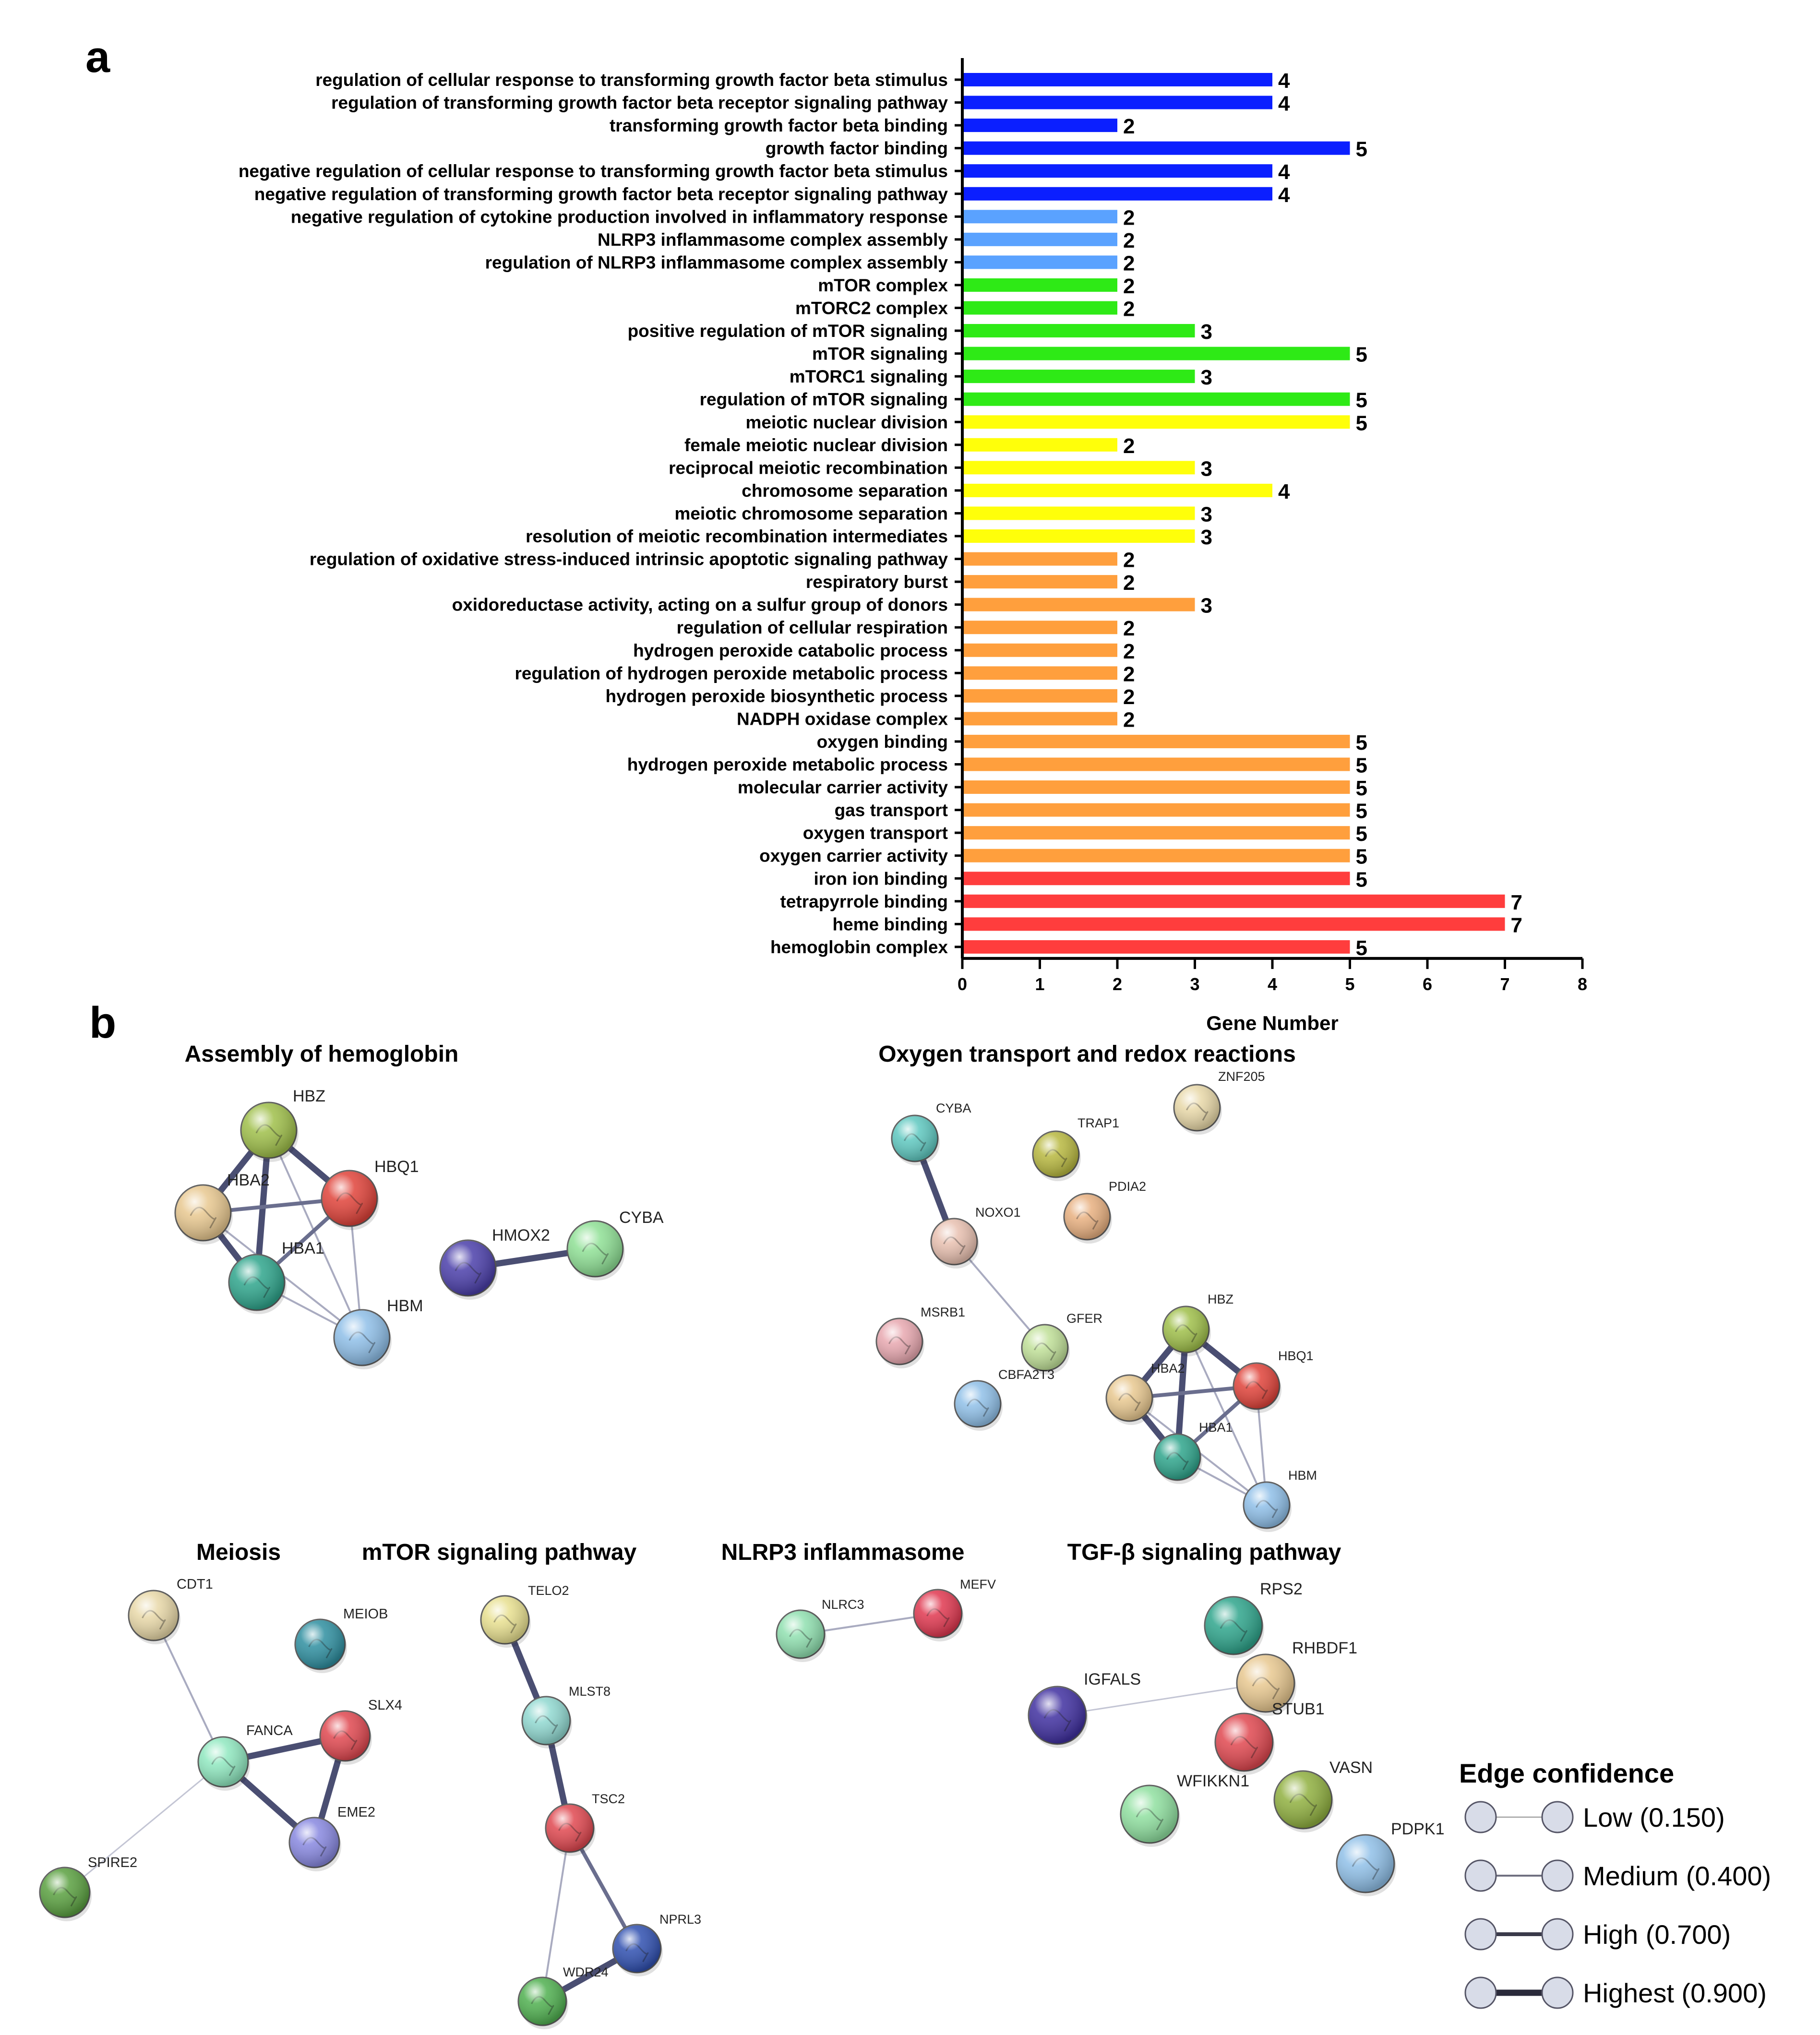 This screenshot has width=1820, height=2035. Describe the element at coordinates (144, 1827) in the screenshot. I see `edge-fanca-spire2` at that location.